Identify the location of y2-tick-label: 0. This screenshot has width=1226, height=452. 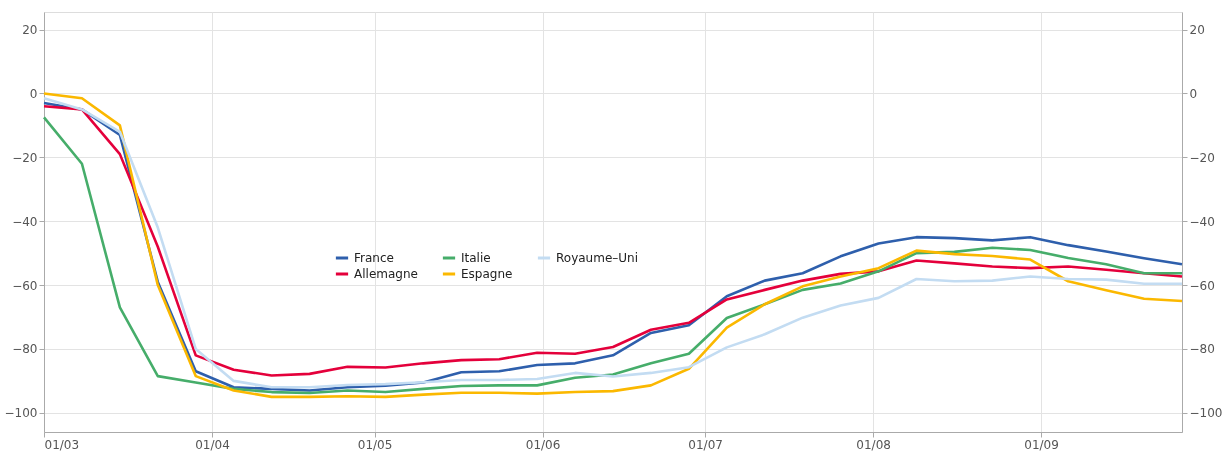
(1193, 93).